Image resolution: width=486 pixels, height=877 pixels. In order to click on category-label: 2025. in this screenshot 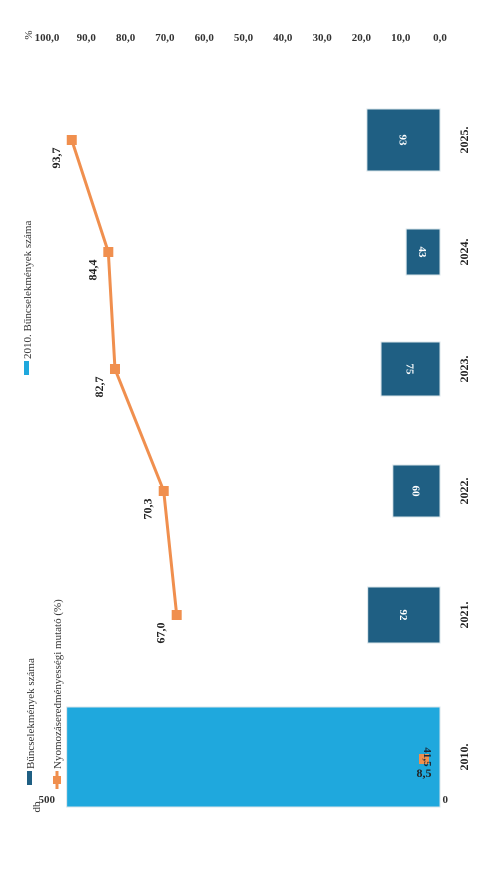, I will do `click(464, 140)`.